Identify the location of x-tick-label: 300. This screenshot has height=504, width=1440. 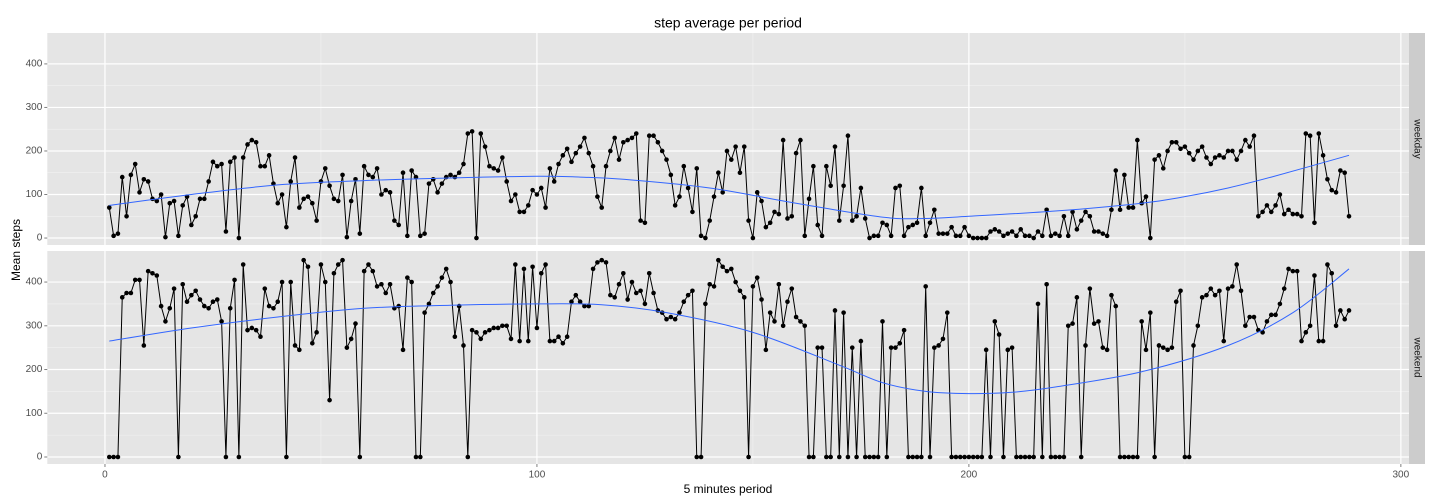
(1401, 475).